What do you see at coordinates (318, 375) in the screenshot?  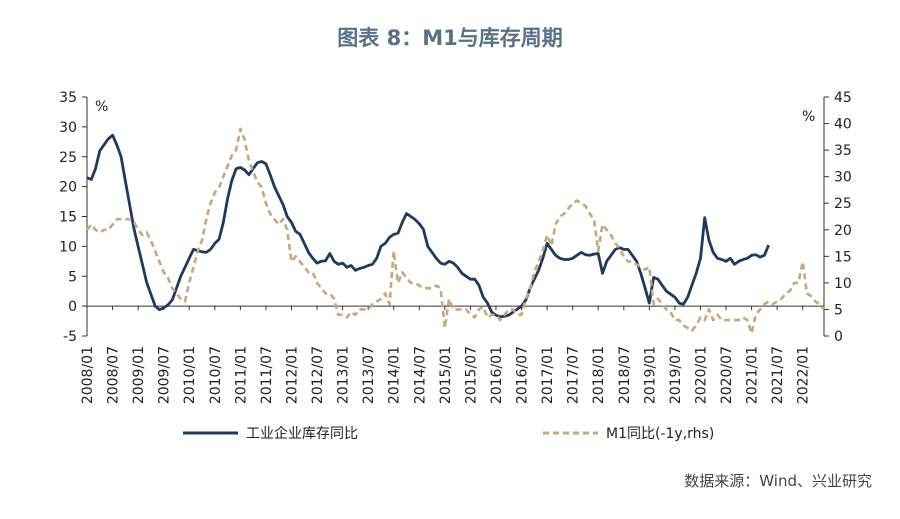 I see `x-tick-label: 2012/07` at bounding box center [318, 375].